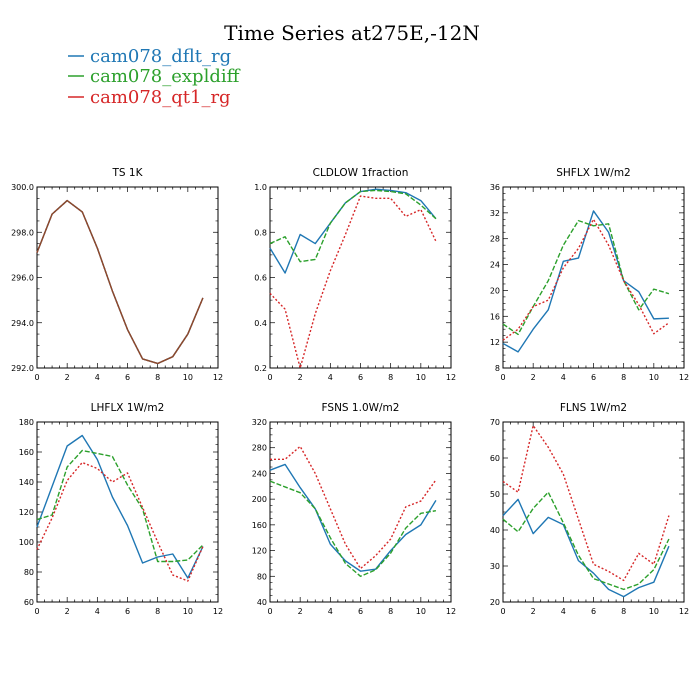  What do you see at coordinates (495, 422) in the screenshot?
I see `panel-6-ytick-label: 70` at bounding box center [495, 422].